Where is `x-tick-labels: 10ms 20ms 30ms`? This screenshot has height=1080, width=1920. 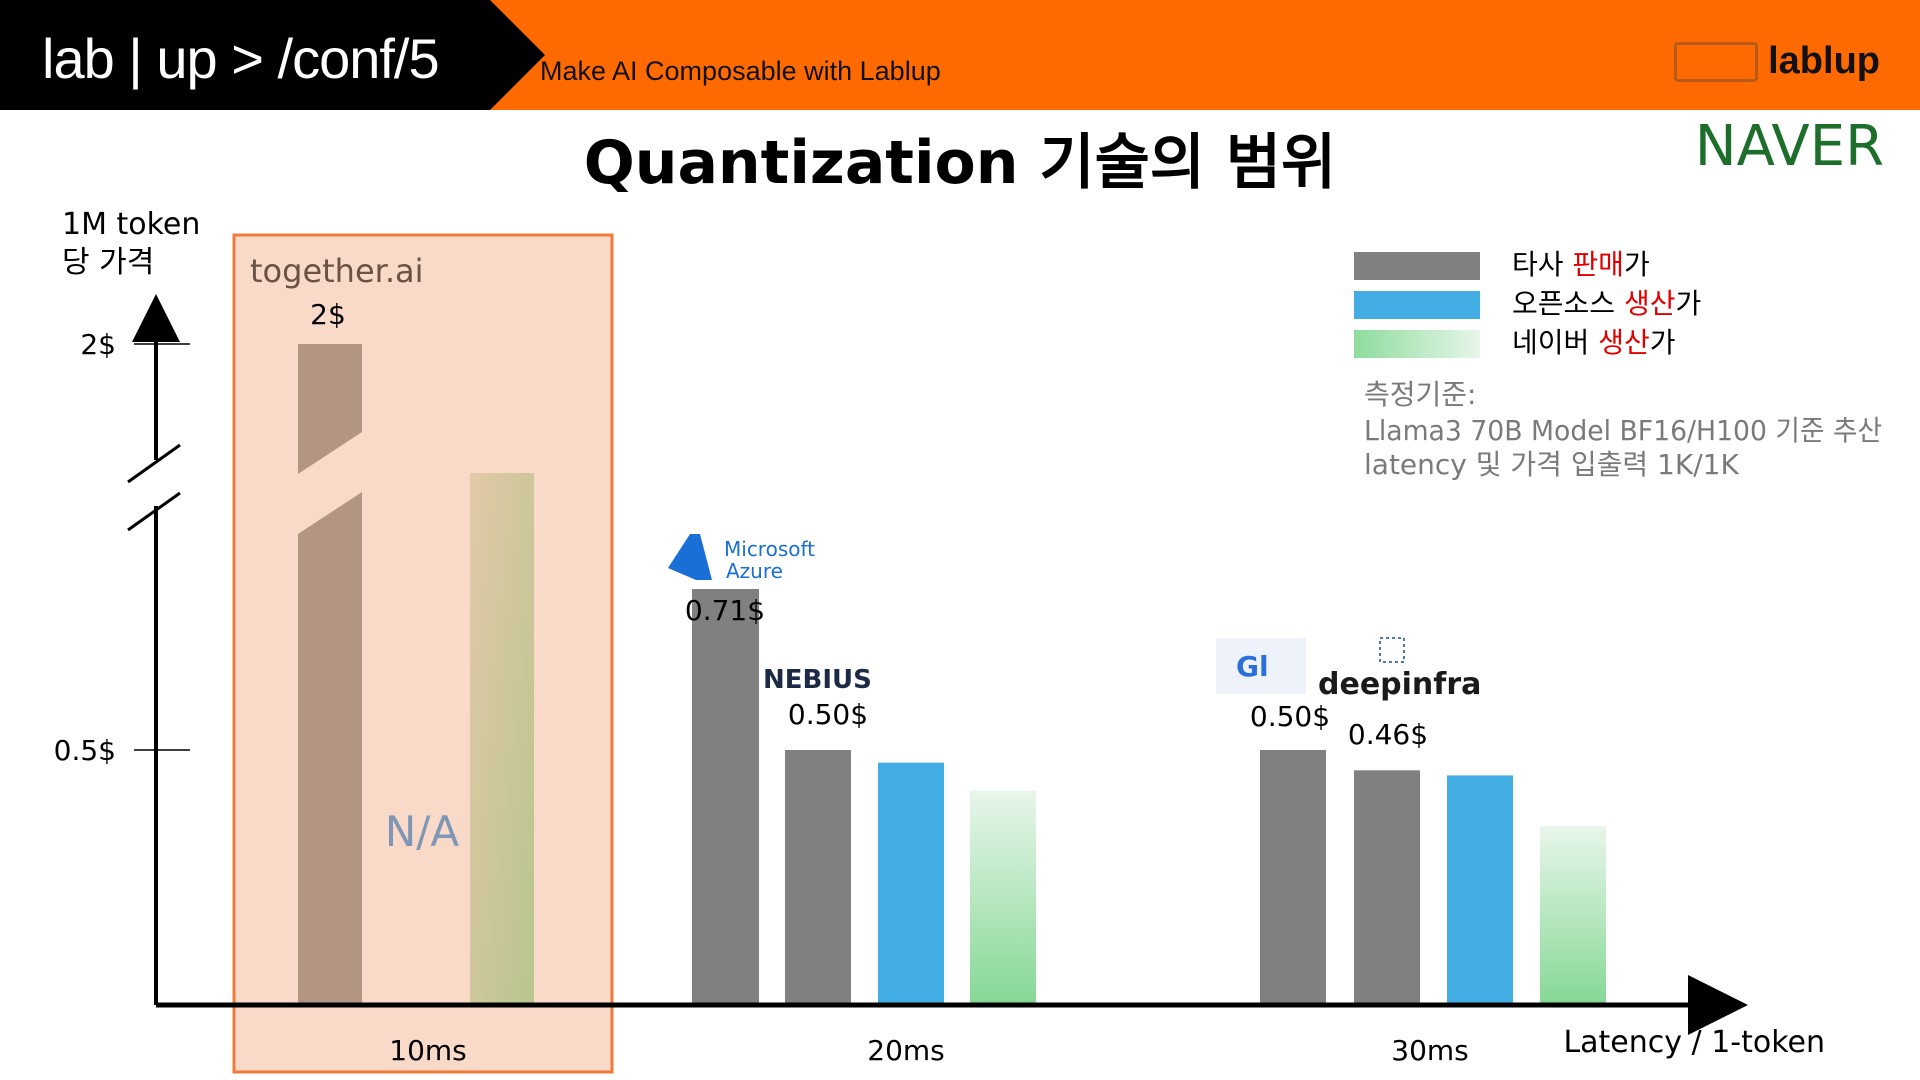 x-tick-labels: 10ms 20ms 30ms is located at coordinates (929, 1050).